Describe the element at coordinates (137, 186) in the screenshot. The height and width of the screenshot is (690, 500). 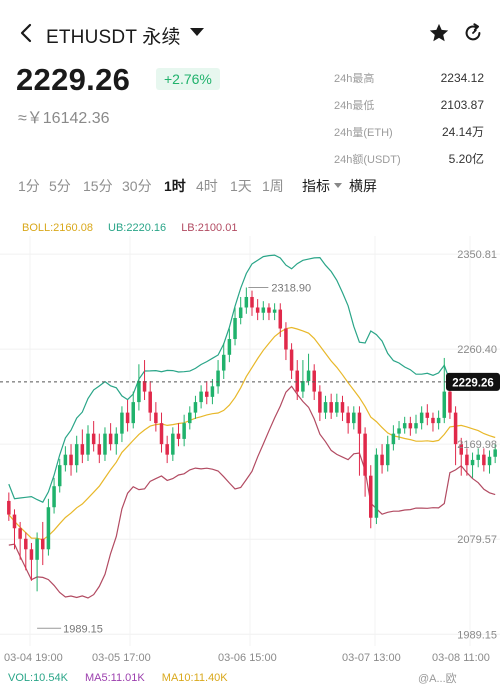
I see `interval-30m: 30分` at that location.